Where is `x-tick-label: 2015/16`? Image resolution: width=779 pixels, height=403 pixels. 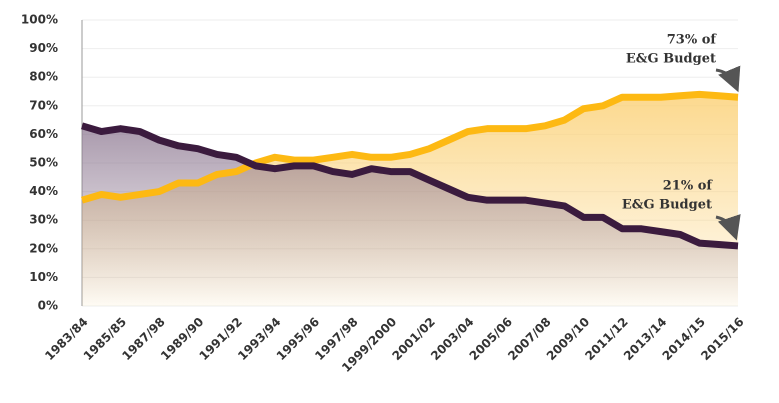 x-tick-label: 2015/16 is located at coordinates (722, 339).